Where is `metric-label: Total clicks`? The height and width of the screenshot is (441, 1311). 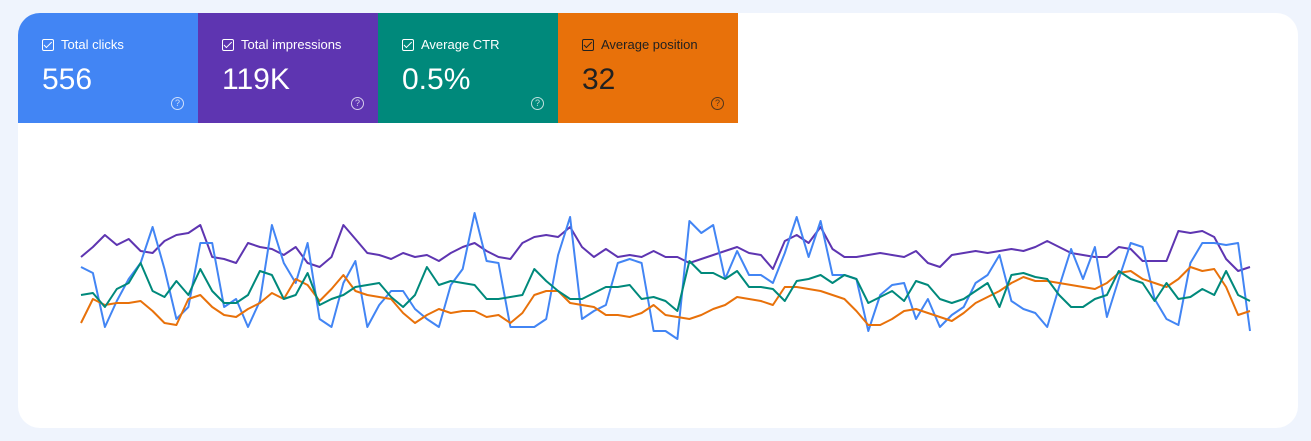
metric-label: Total clicks is located at coordinates (92, 44).